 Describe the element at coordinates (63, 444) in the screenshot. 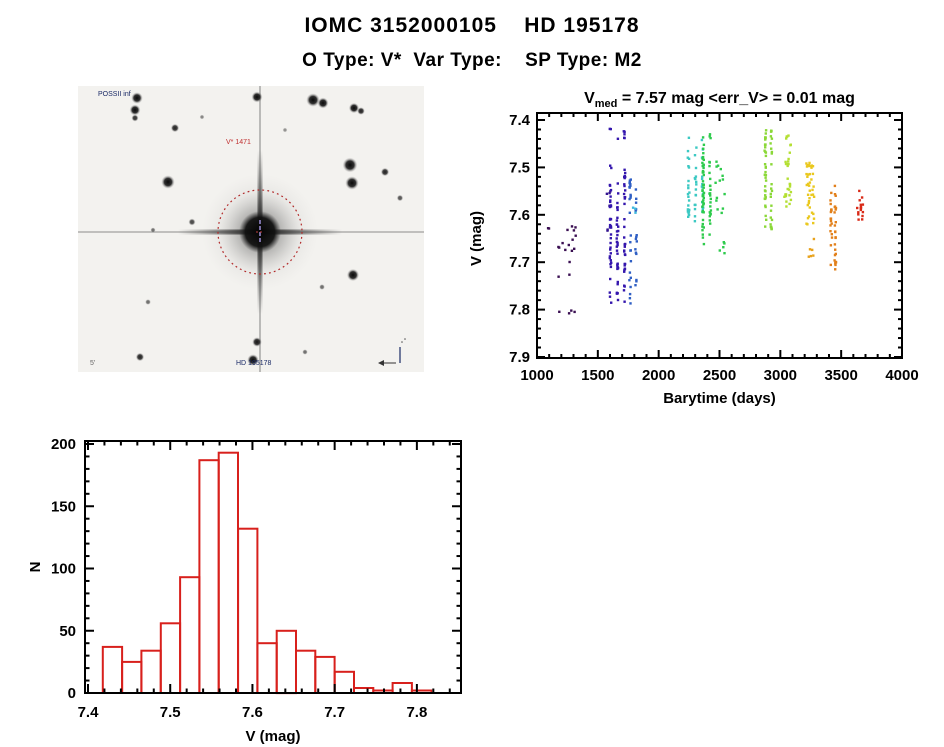

I see `hist-y-tick: 200` at that location.